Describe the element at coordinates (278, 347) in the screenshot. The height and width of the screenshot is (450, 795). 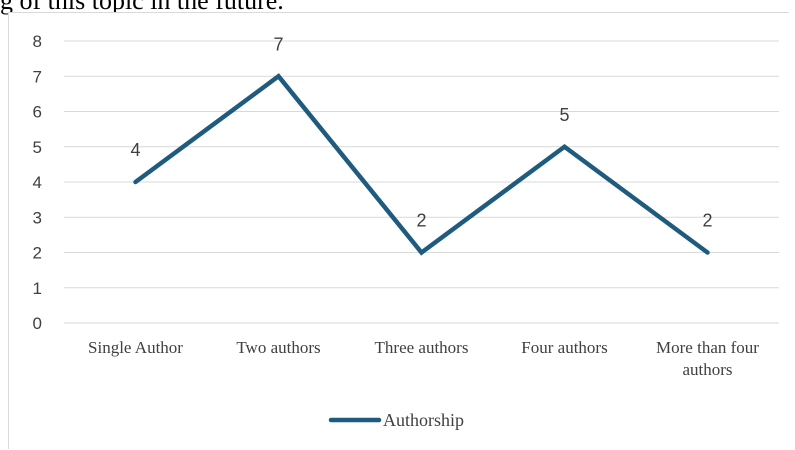
I see `x-tick-label: Two authors` at that location.